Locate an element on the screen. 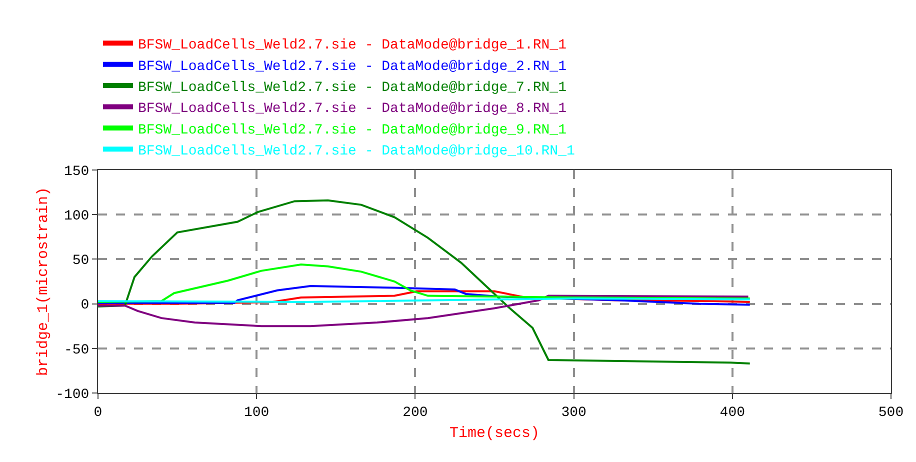 This screenshot has width=916, height=462. y-tick-label: 0 is located at coordinates (85, 306).